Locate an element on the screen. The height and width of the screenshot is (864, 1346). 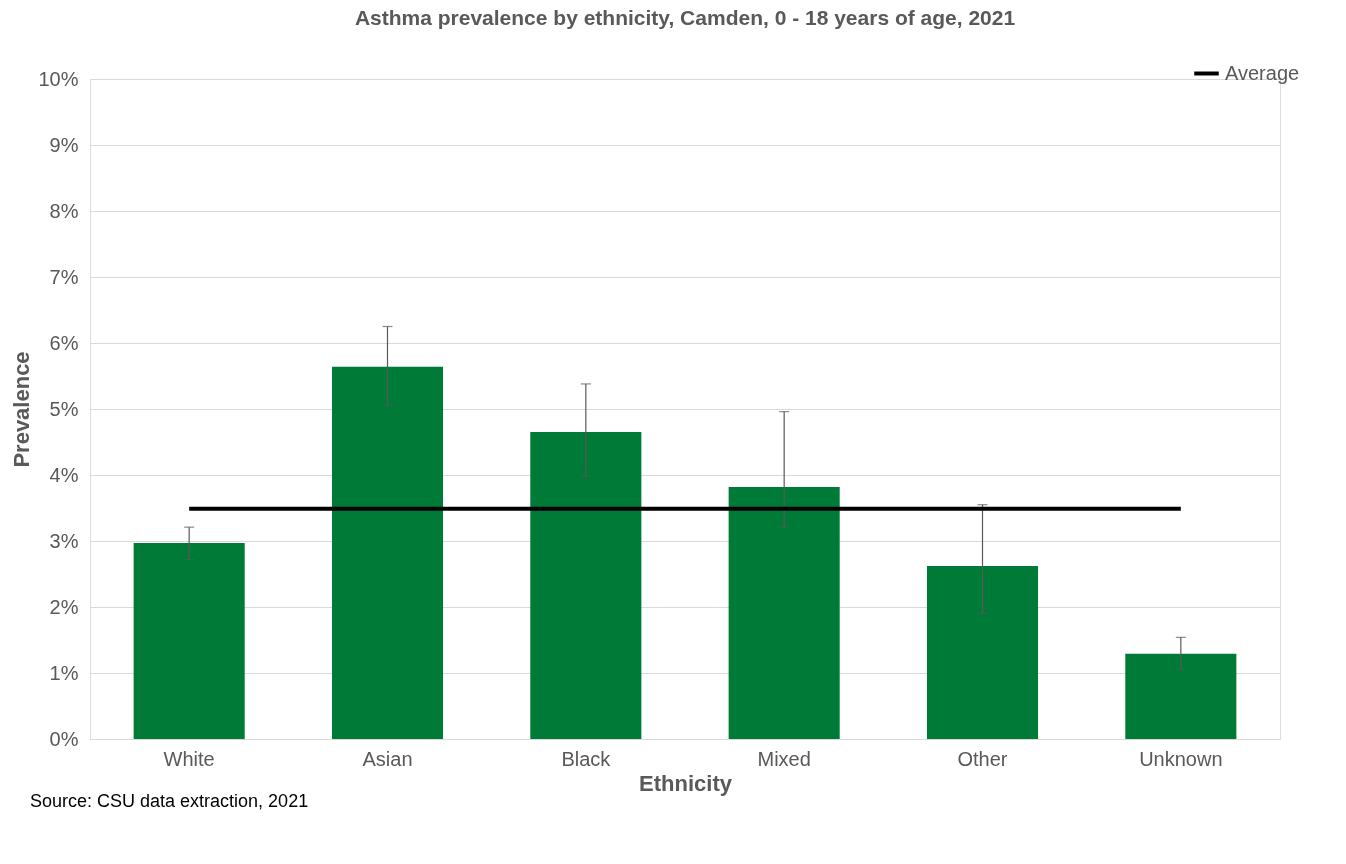
chart-title: Asthma prevalence by ethnicity, Camden, 0 - 18 years of age, 2021 is located at coordinates (685, 17).